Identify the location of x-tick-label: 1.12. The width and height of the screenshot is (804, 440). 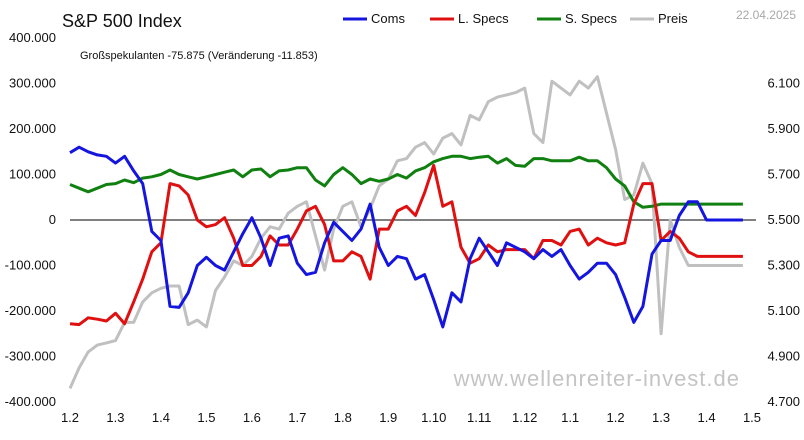
(524, 417).